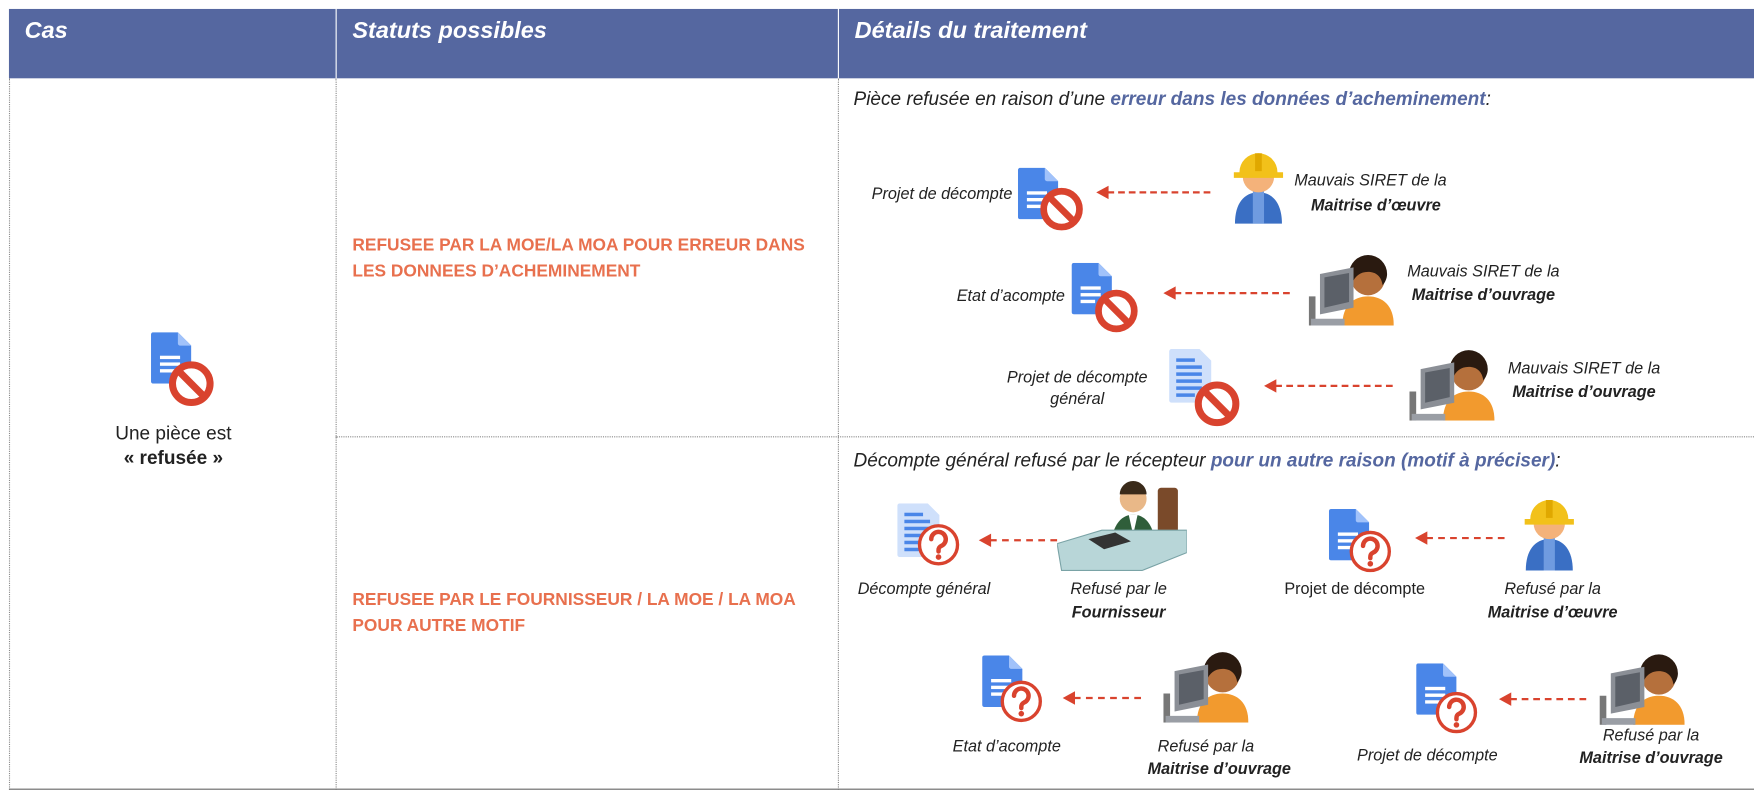  What do you see at coordinates (1118, 589) in the screenshot?
I see `reason: Refusé par le` at bounding box center [1118, 589].